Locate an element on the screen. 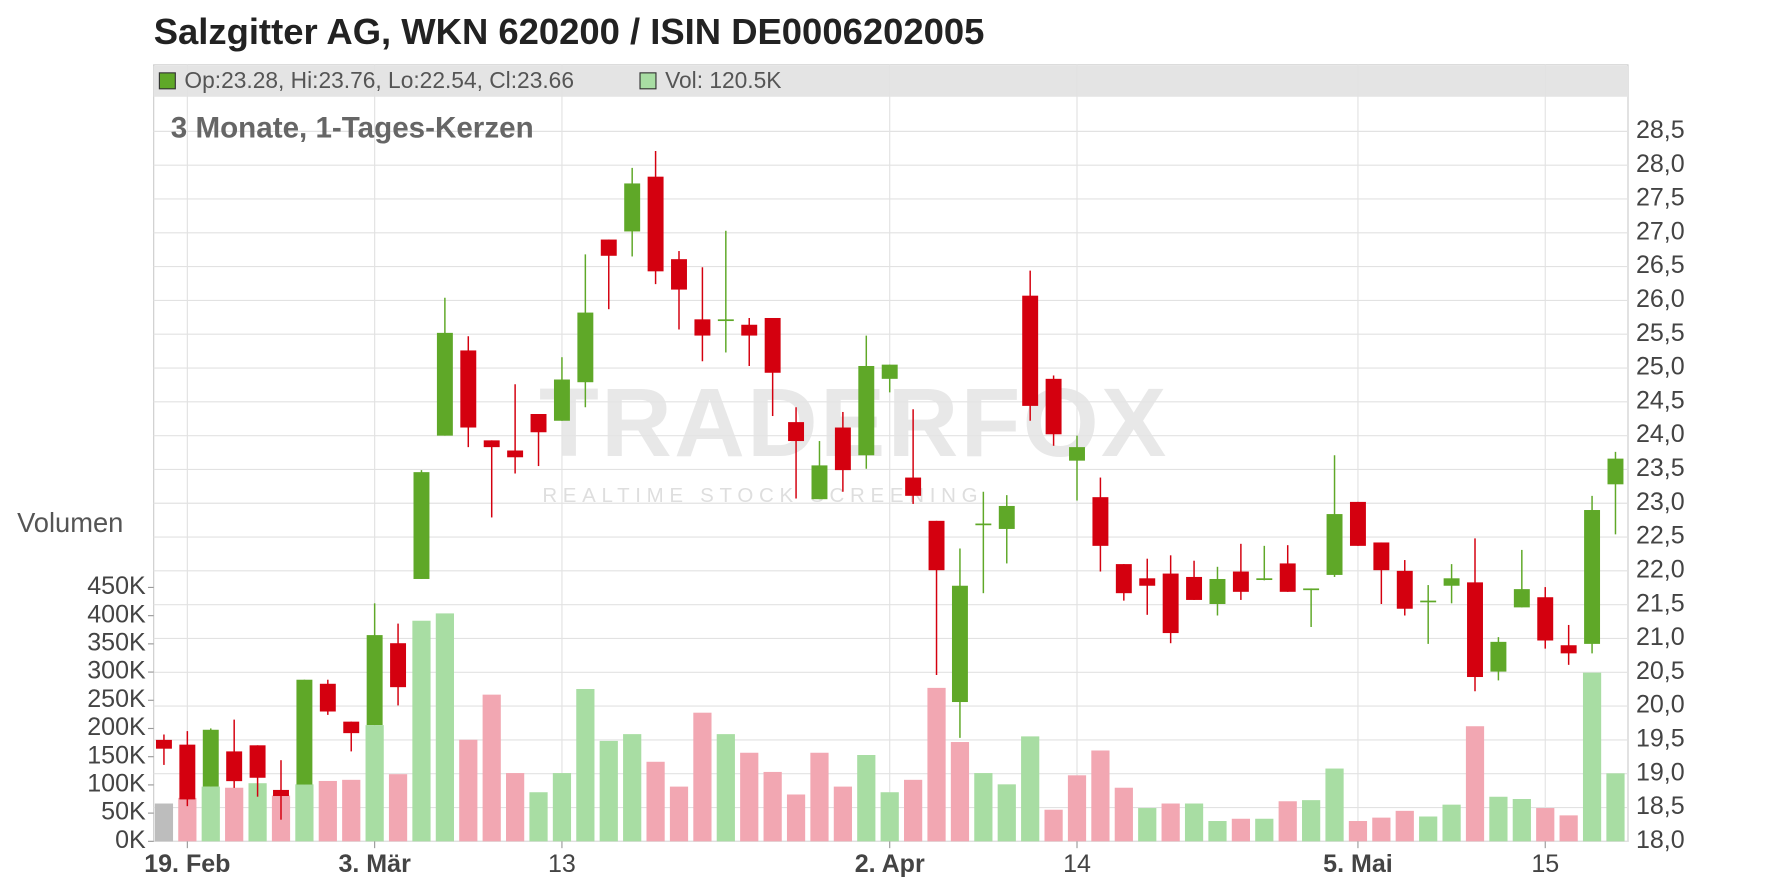 This screenshot has height=888, width=1776. y-tick-label: 19,5 is located at coordinates (1660, 739).